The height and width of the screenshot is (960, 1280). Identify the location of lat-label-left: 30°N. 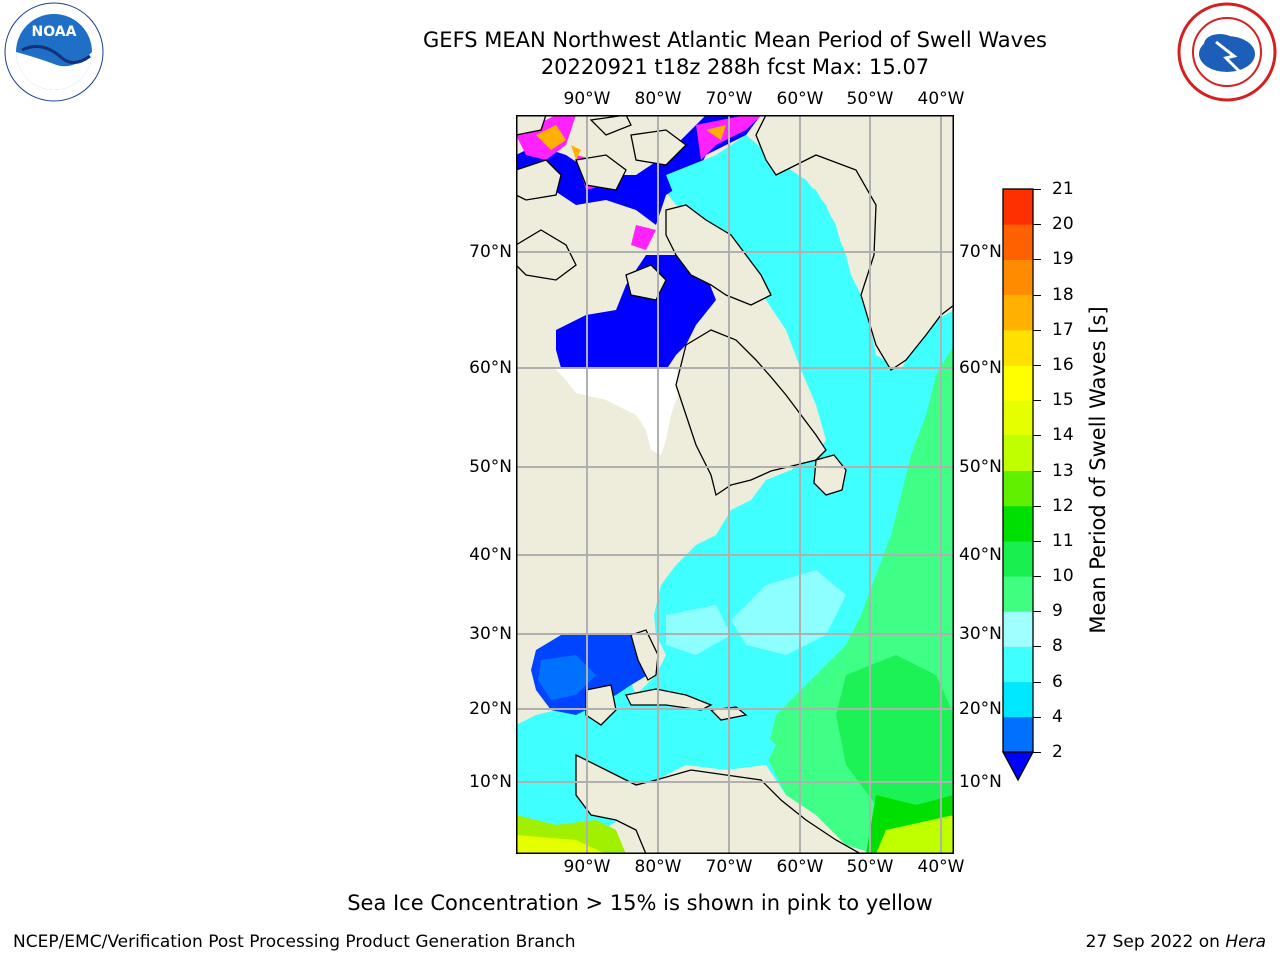
(490, 634).